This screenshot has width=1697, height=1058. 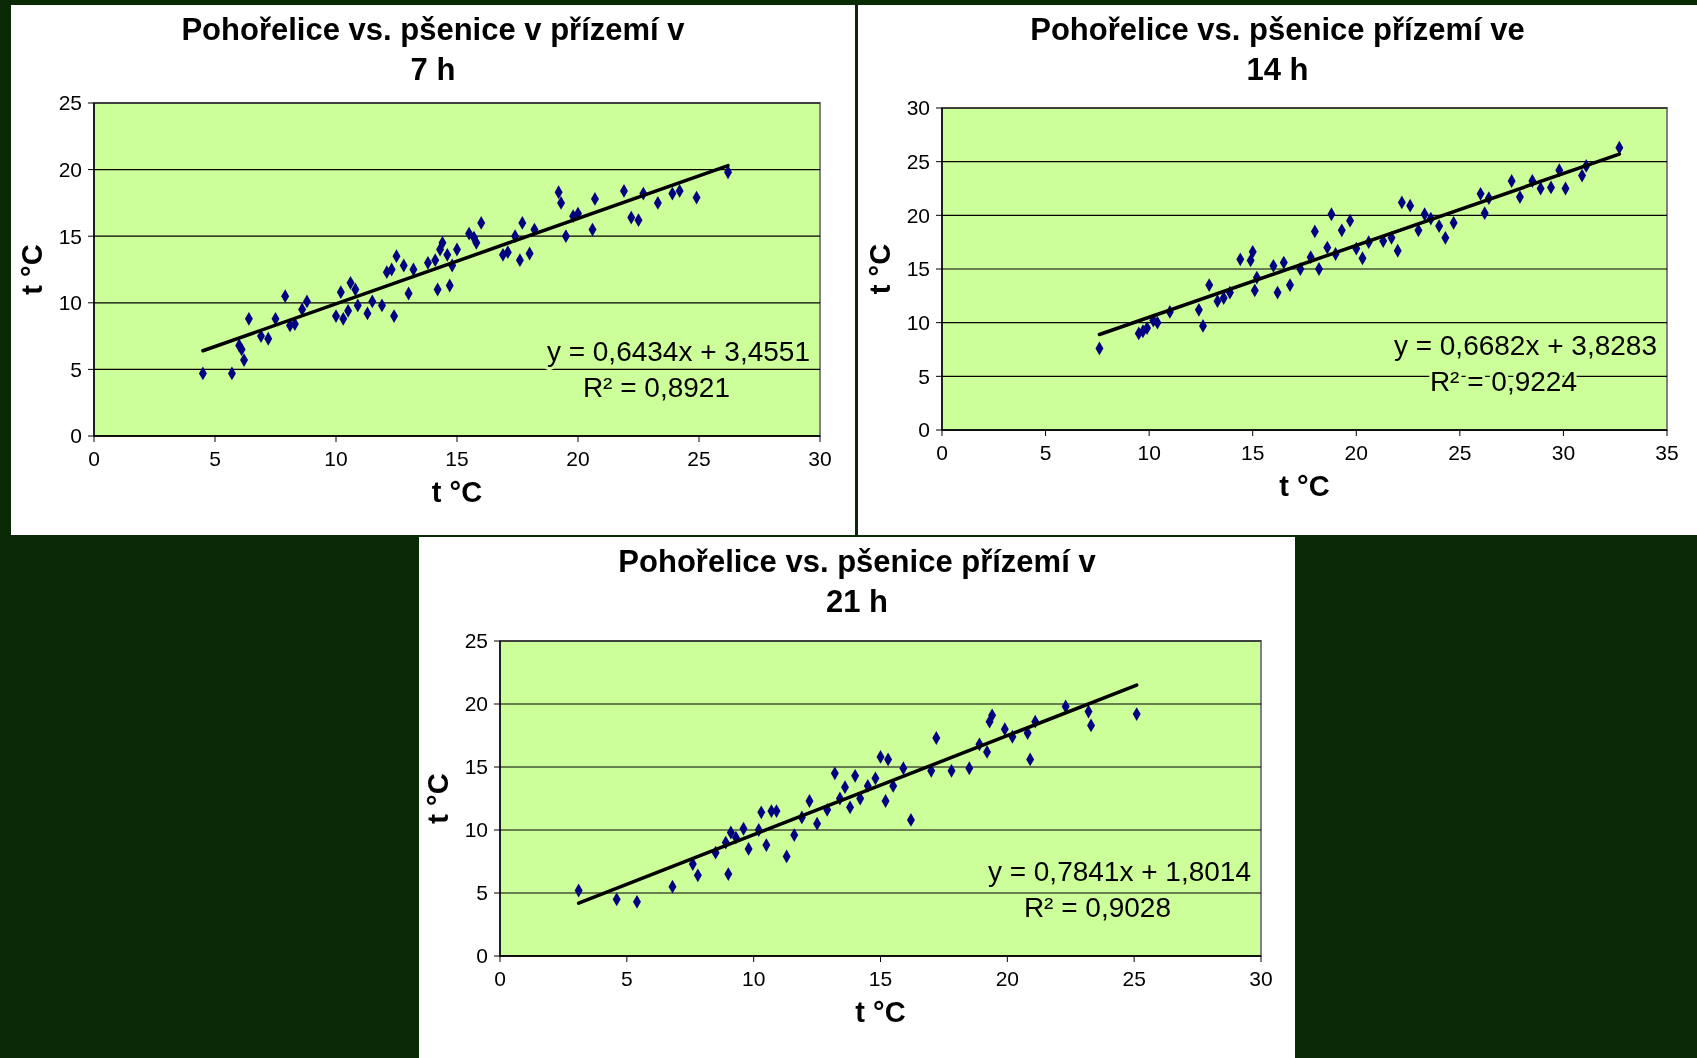 What do you see at coordinates (1277, 49) in the screenshot?
I see `chart-title: Pohořelice vs. pšenice přízemí ve 14 h` at bounding box center [1277, 49].